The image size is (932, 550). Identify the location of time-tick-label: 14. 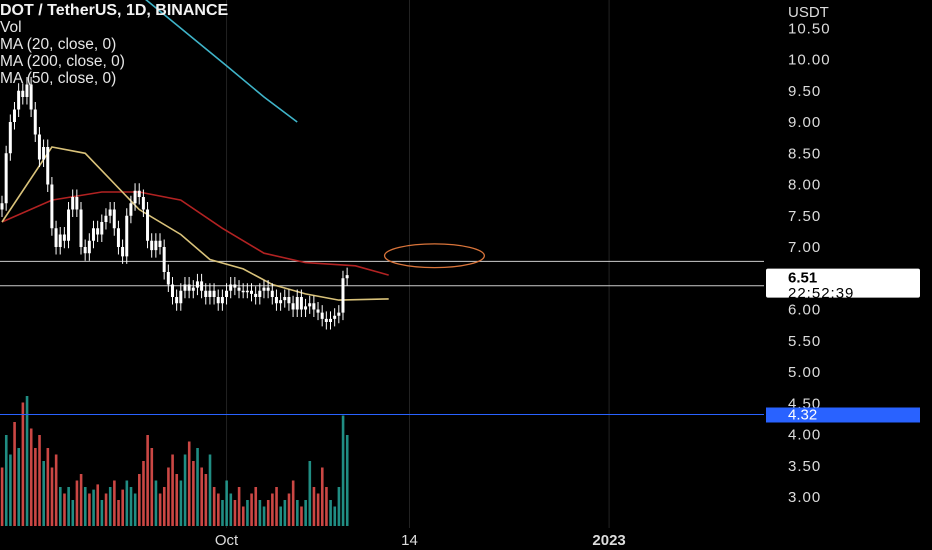
(409, 540).